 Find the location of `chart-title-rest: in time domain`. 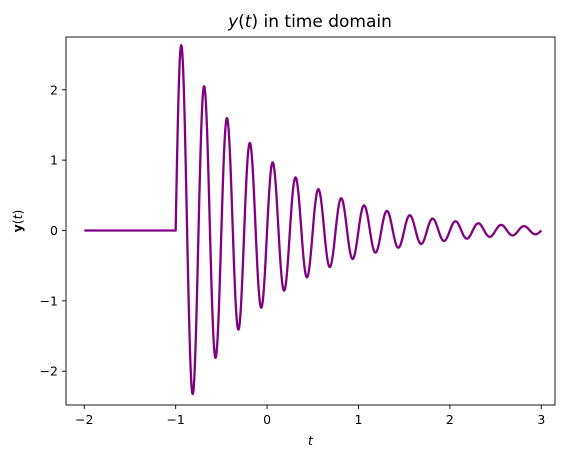

chart-title-rest: in time domain is located at coordinates (325, 22).